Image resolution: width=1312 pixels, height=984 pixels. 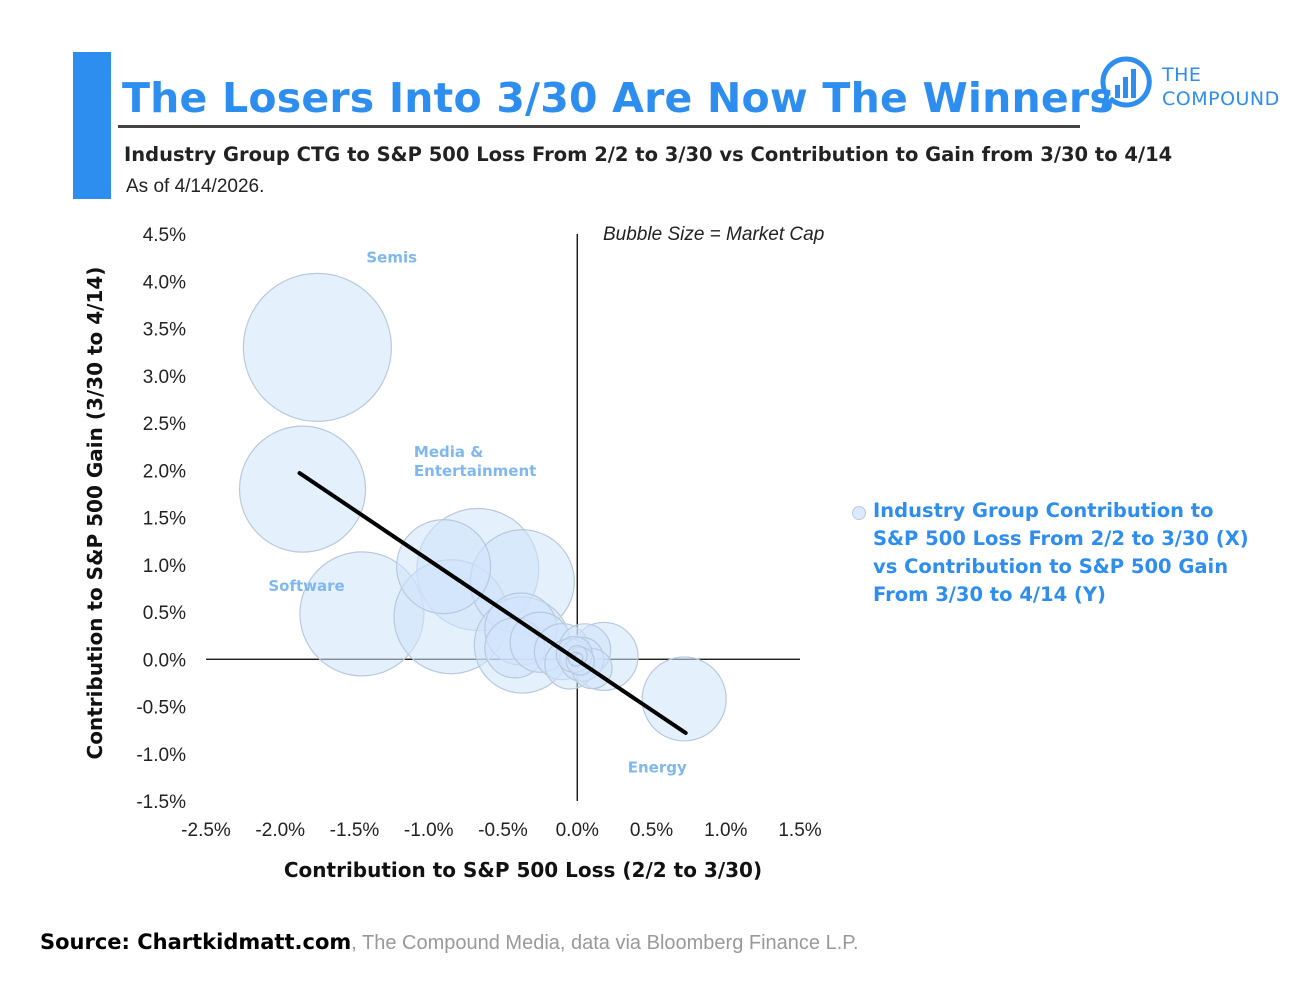 I want to click on bubble-annotation: Energy, so click(x=657, y=768).